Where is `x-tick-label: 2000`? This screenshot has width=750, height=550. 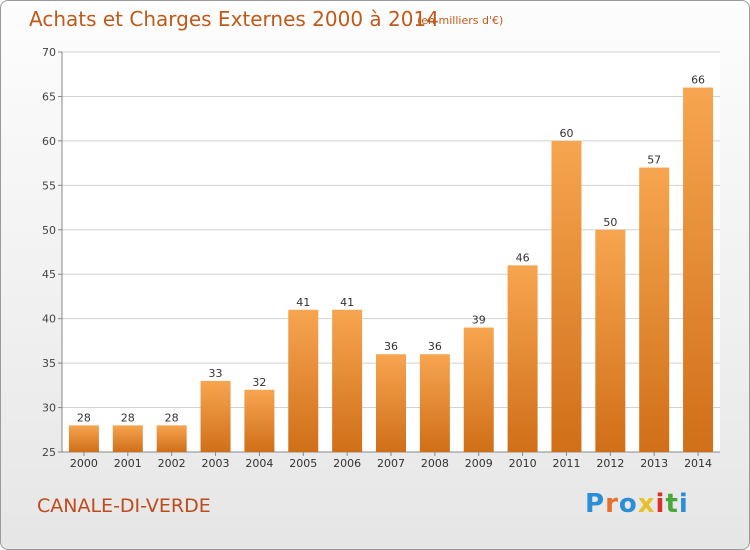 x-tick-label: 2000 is located at coordinates (84, 463).